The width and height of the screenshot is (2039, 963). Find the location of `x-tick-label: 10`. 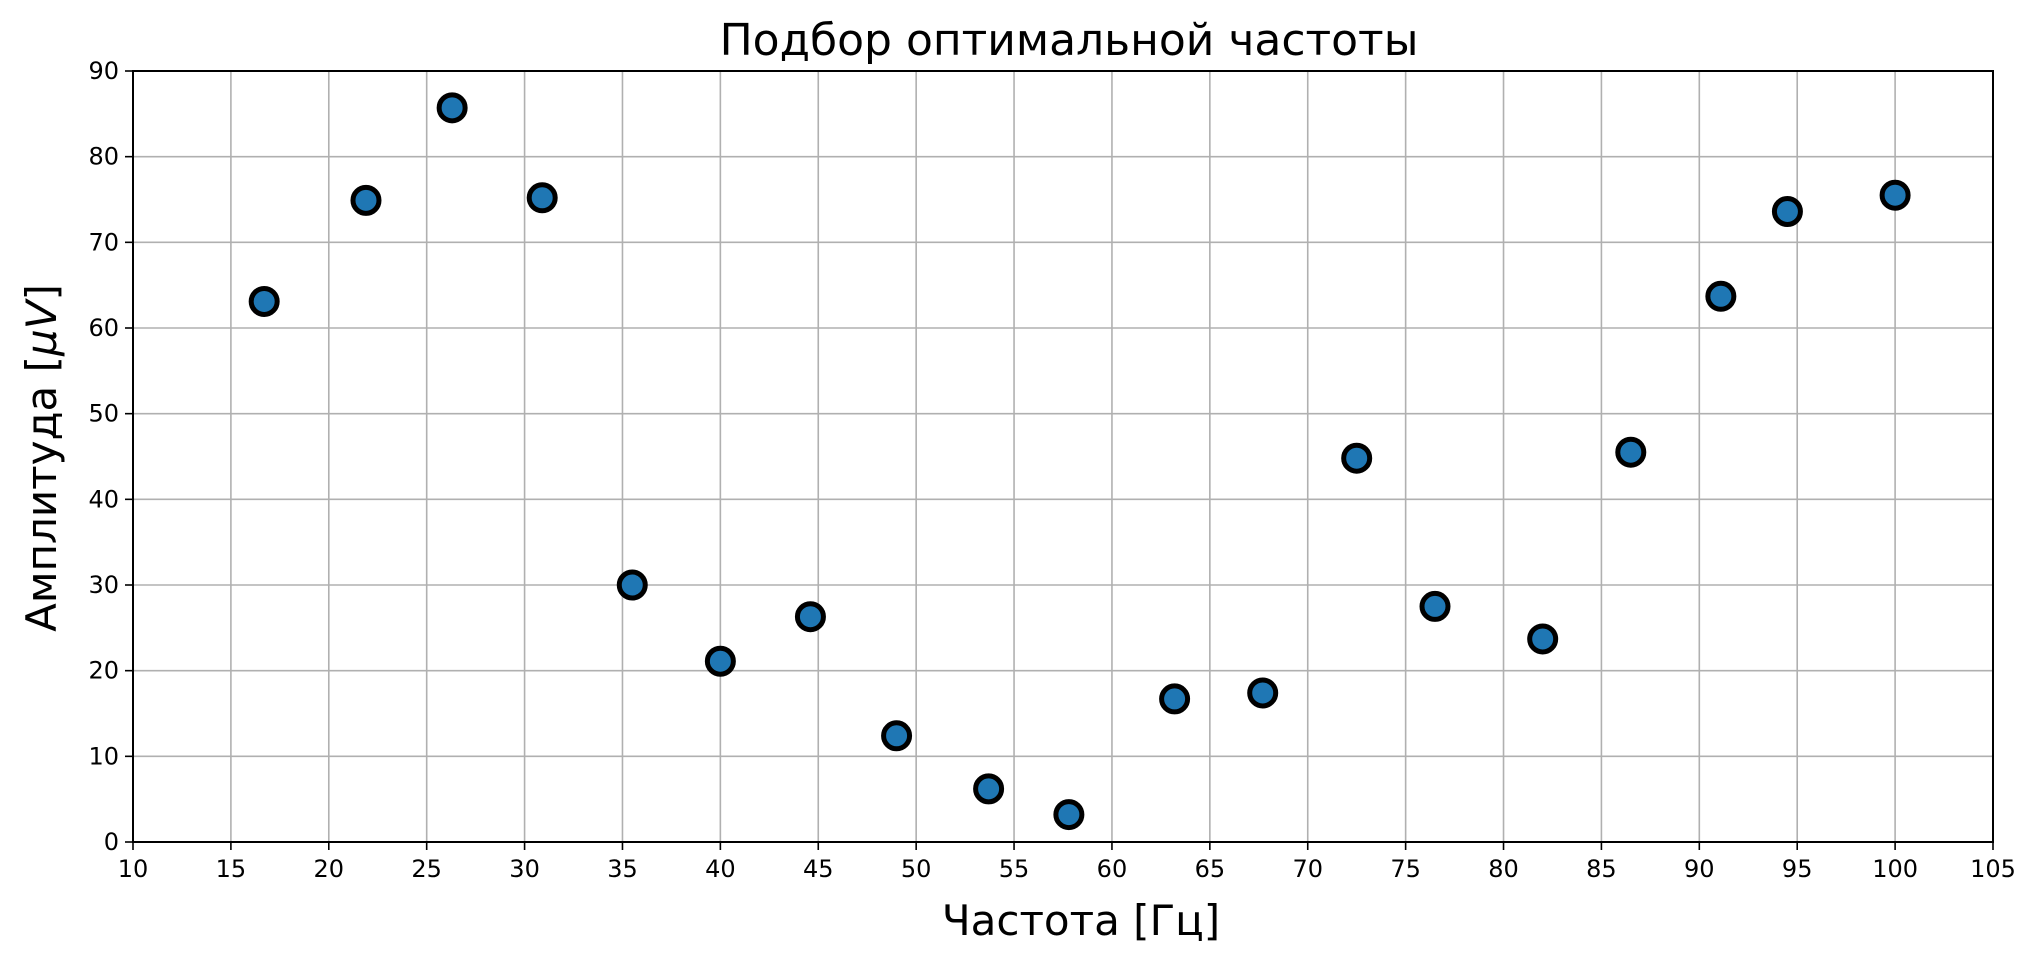

x-tick-label: 10 is located at coordinates (133, 869).